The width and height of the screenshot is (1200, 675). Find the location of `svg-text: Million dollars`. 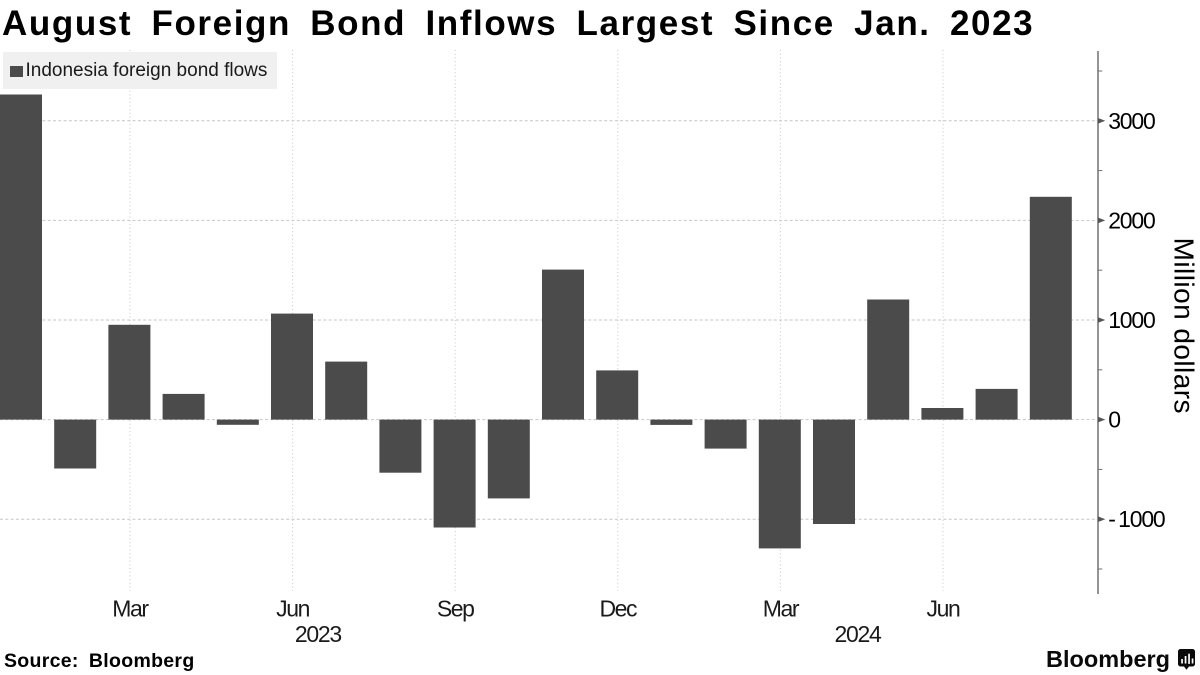

svg-text: Million dollars is located at coordinates (1184, 326).